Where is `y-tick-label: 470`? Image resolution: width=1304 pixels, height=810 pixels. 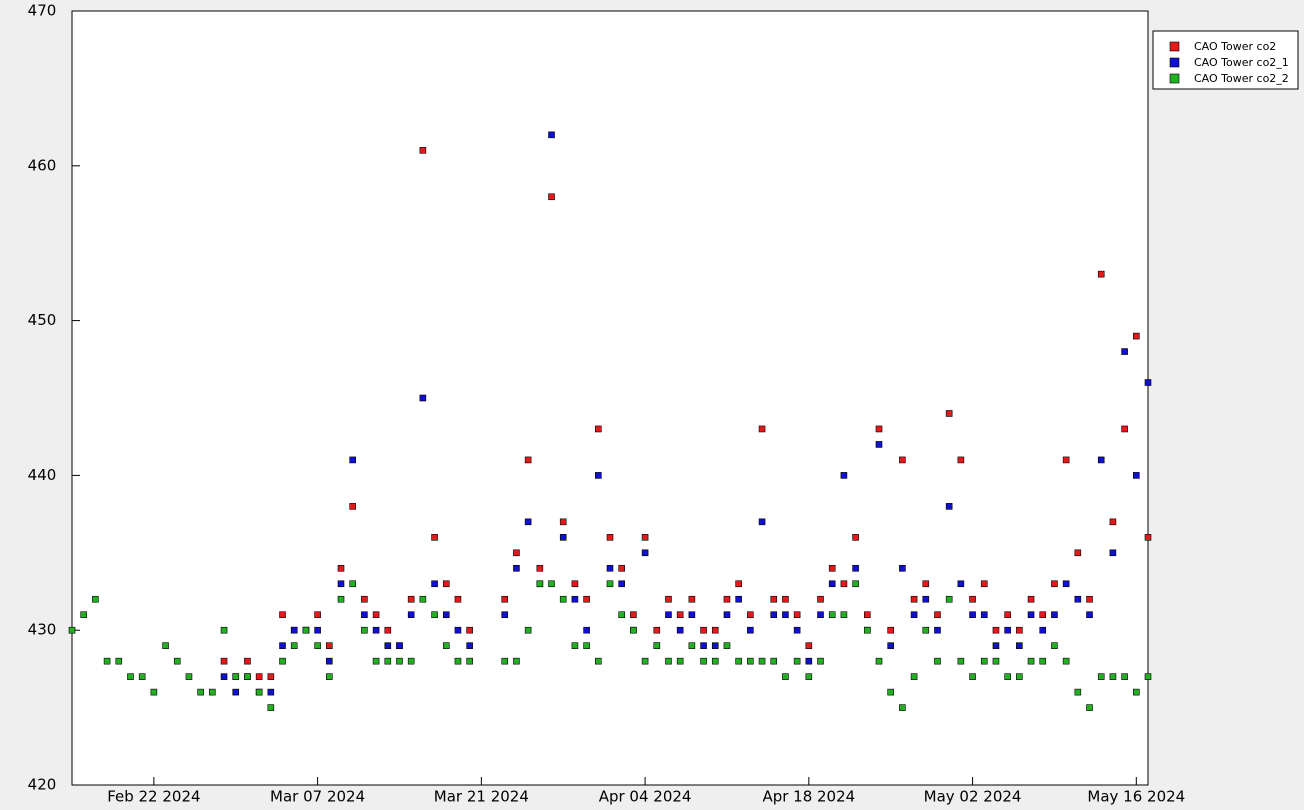
y-tick-label: 470 is located at coordinates (42, 11).